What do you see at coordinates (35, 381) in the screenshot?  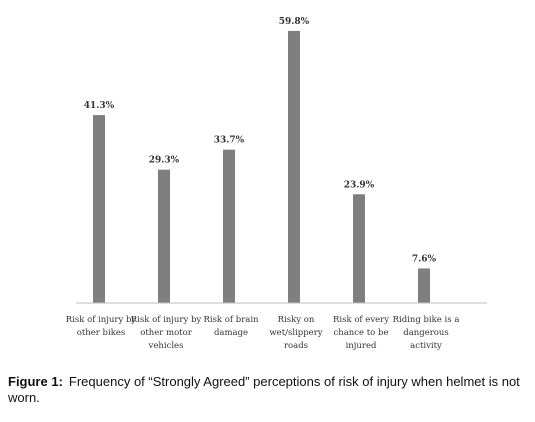 I see `caption-label: Figure 1:` at bounding box center [35, 381].